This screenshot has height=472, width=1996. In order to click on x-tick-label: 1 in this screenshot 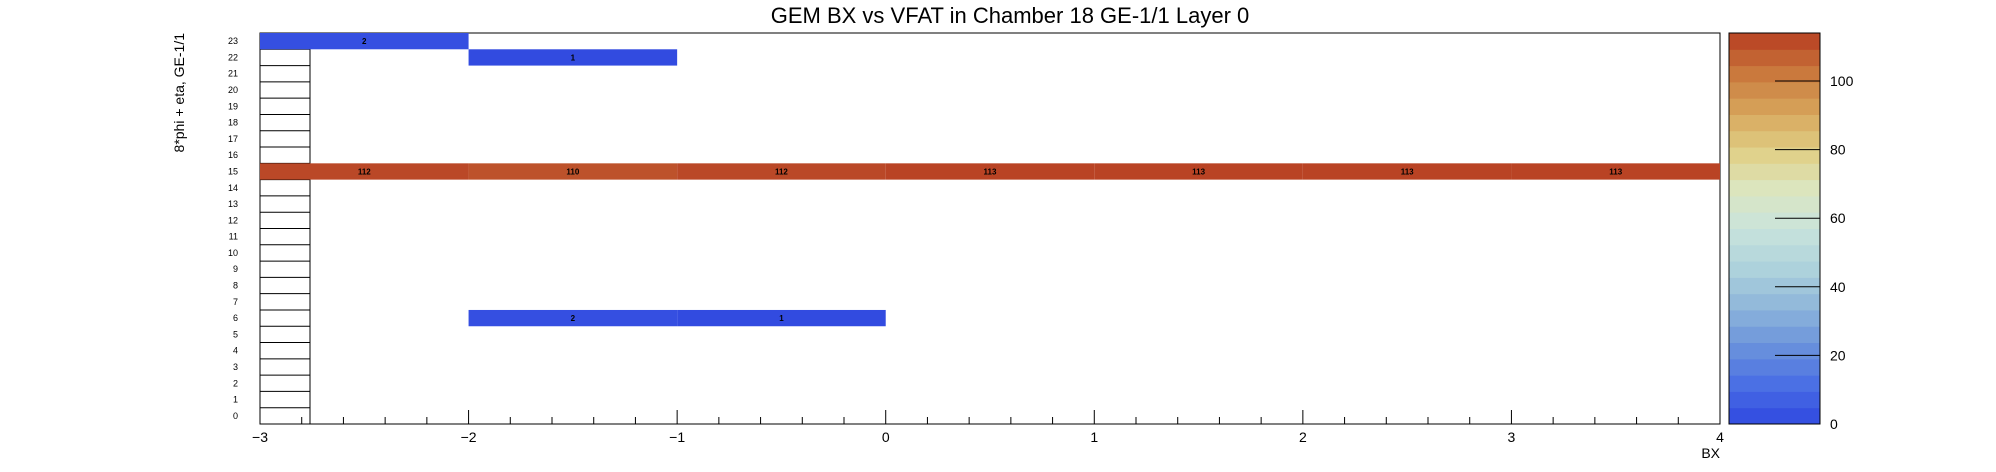, I will do `click(1094, 437)`.